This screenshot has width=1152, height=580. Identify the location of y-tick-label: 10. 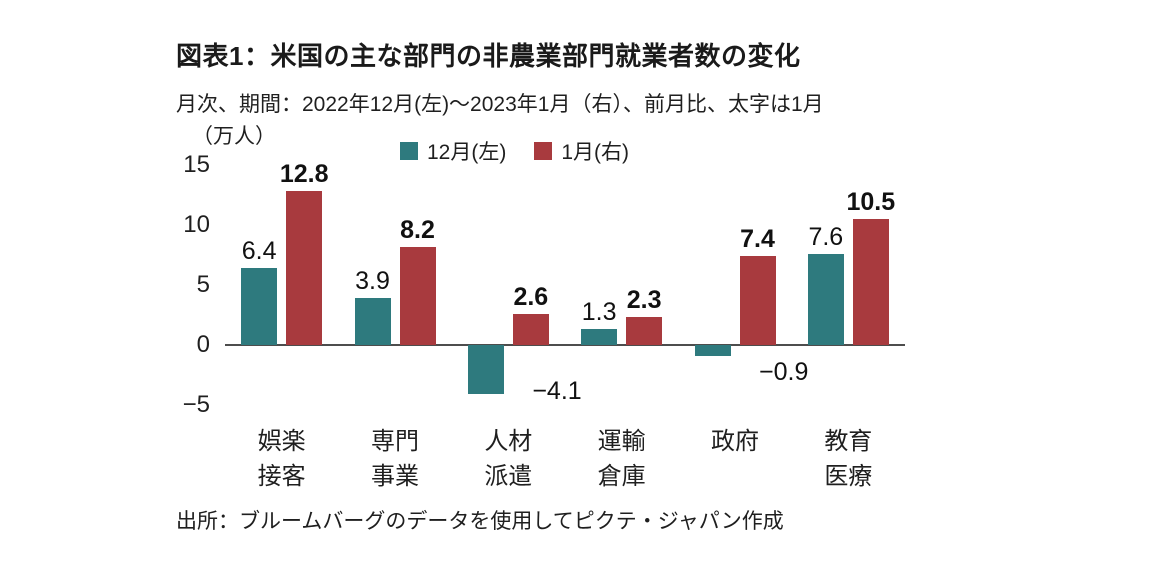
(196, 224).